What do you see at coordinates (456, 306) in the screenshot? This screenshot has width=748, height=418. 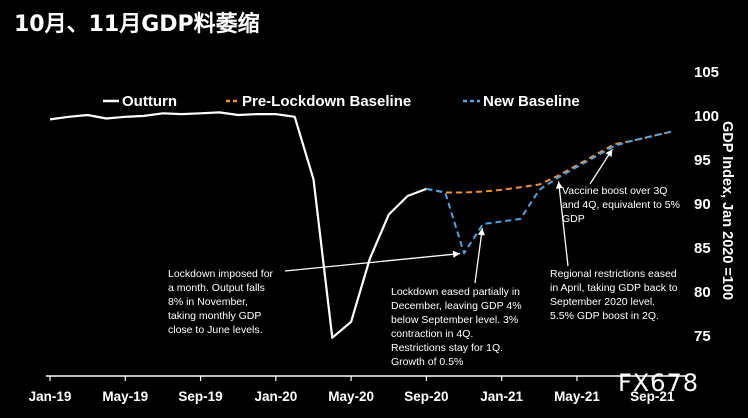 I see `annotation-line: December, leaving GDP 4%` at bounding box center [456, 306].